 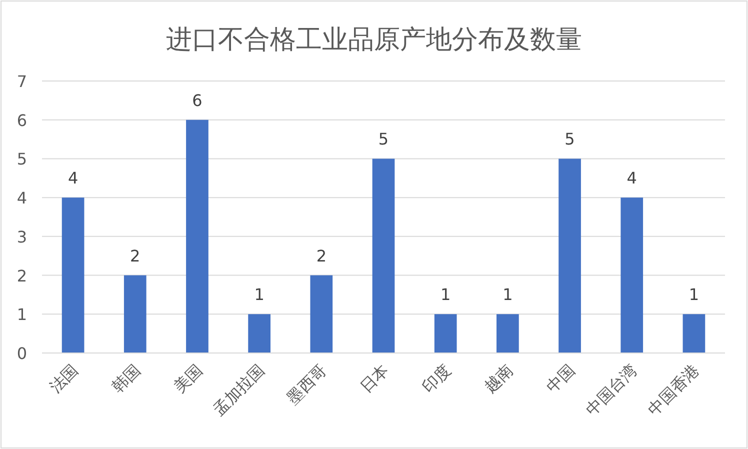 I want to click on x-tick-label: 美国, so click(x=188, y=378).